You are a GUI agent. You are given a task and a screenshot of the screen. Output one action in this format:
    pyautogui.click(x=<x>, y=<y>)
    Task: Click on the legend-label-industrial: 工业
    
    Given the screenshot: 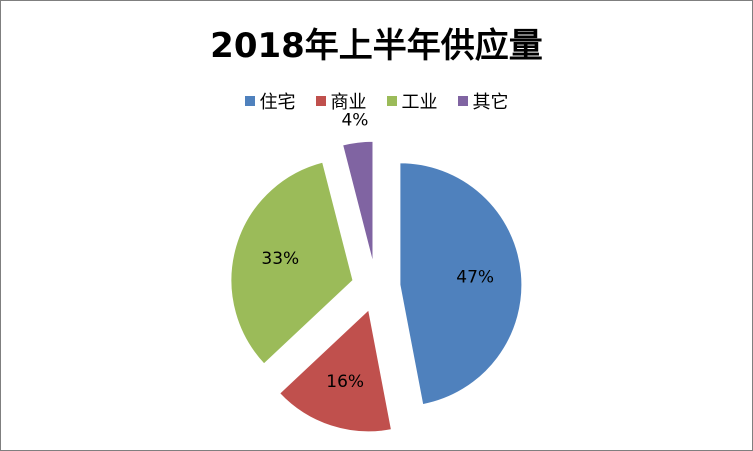 What is the action you would take?
    pyautogui.click(x=419, y=102)
    